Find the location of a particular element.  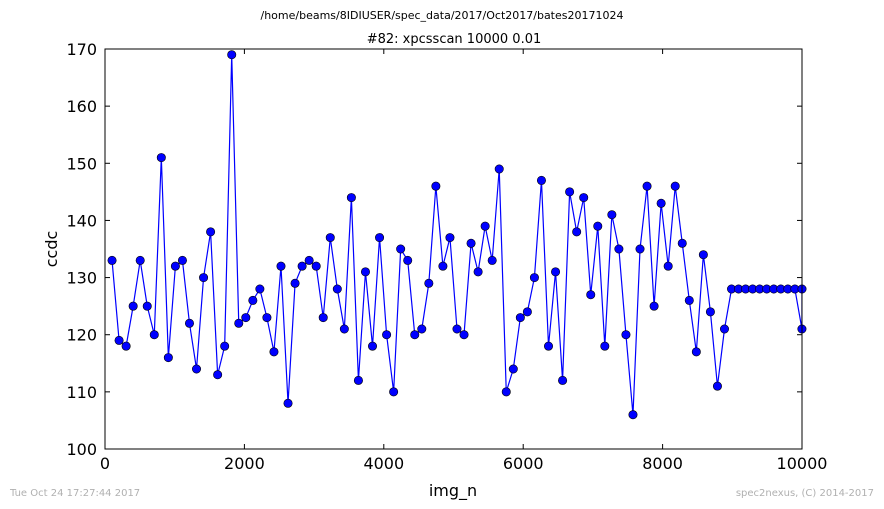

y-tick-label-2: 120 is located at coordinates (81, 335).